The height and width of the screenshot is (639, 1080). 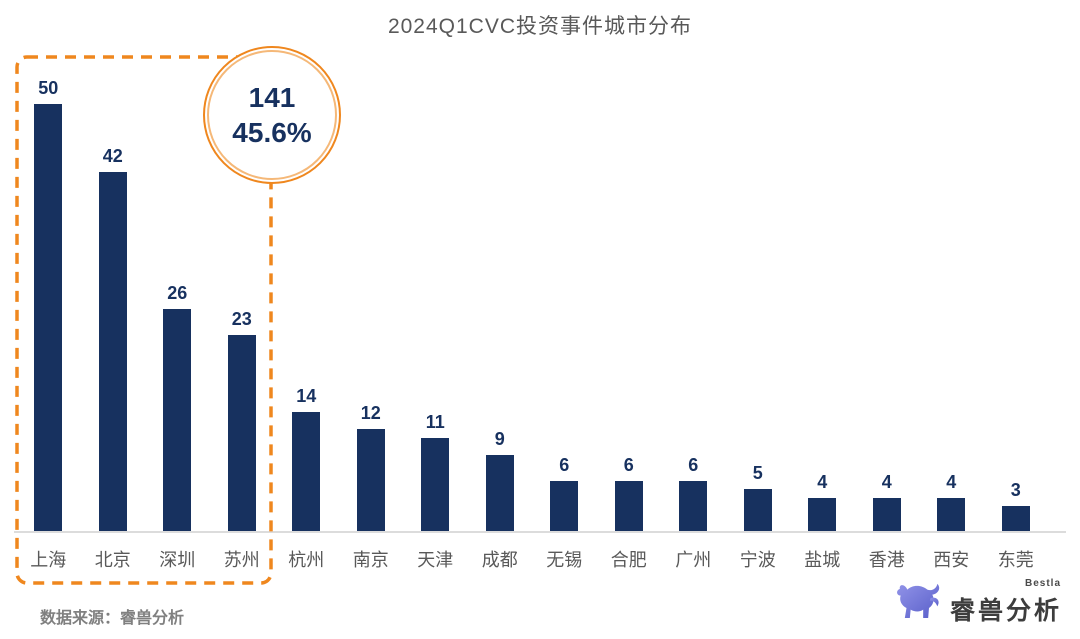 What do you see at coordinates (499, 439) in the screenshot?
I see `bar-value-label: 9` at bounding box center [499, 439].